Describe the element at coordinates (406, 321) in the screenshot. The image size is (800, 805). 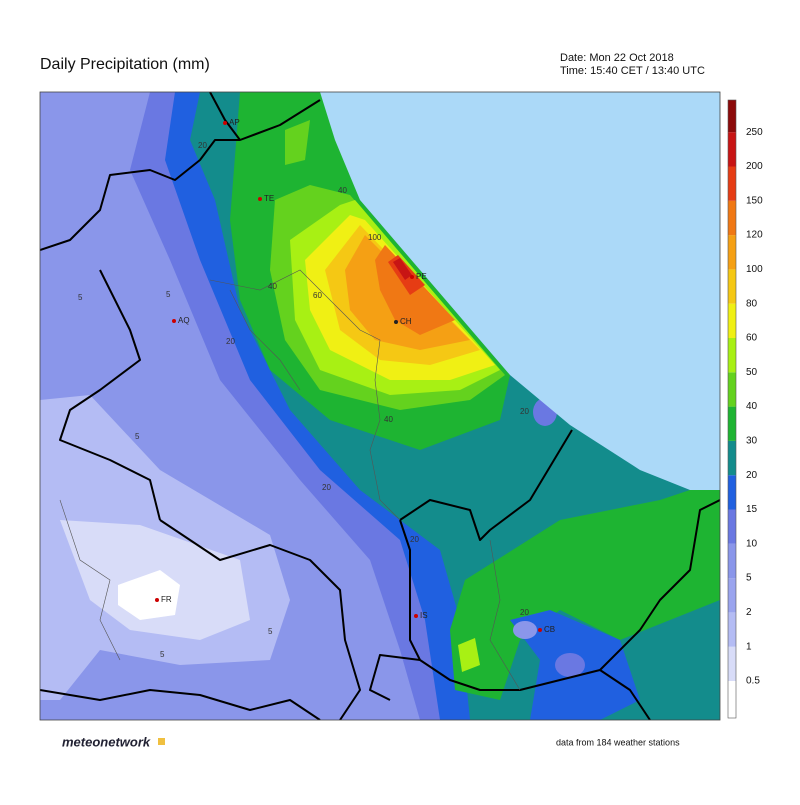
I see `city-label: CH` at that location.